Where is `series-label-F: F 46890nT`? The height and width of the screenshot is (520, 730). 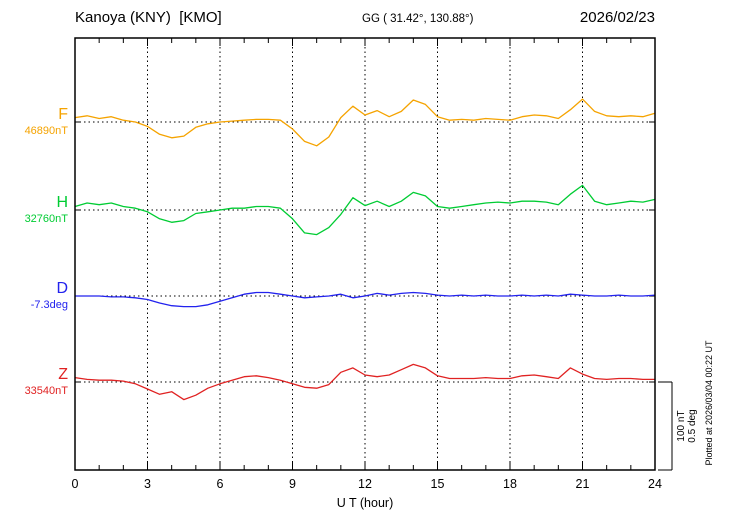 series-label-F: F 46890nT is located at coordinates (34, 121).